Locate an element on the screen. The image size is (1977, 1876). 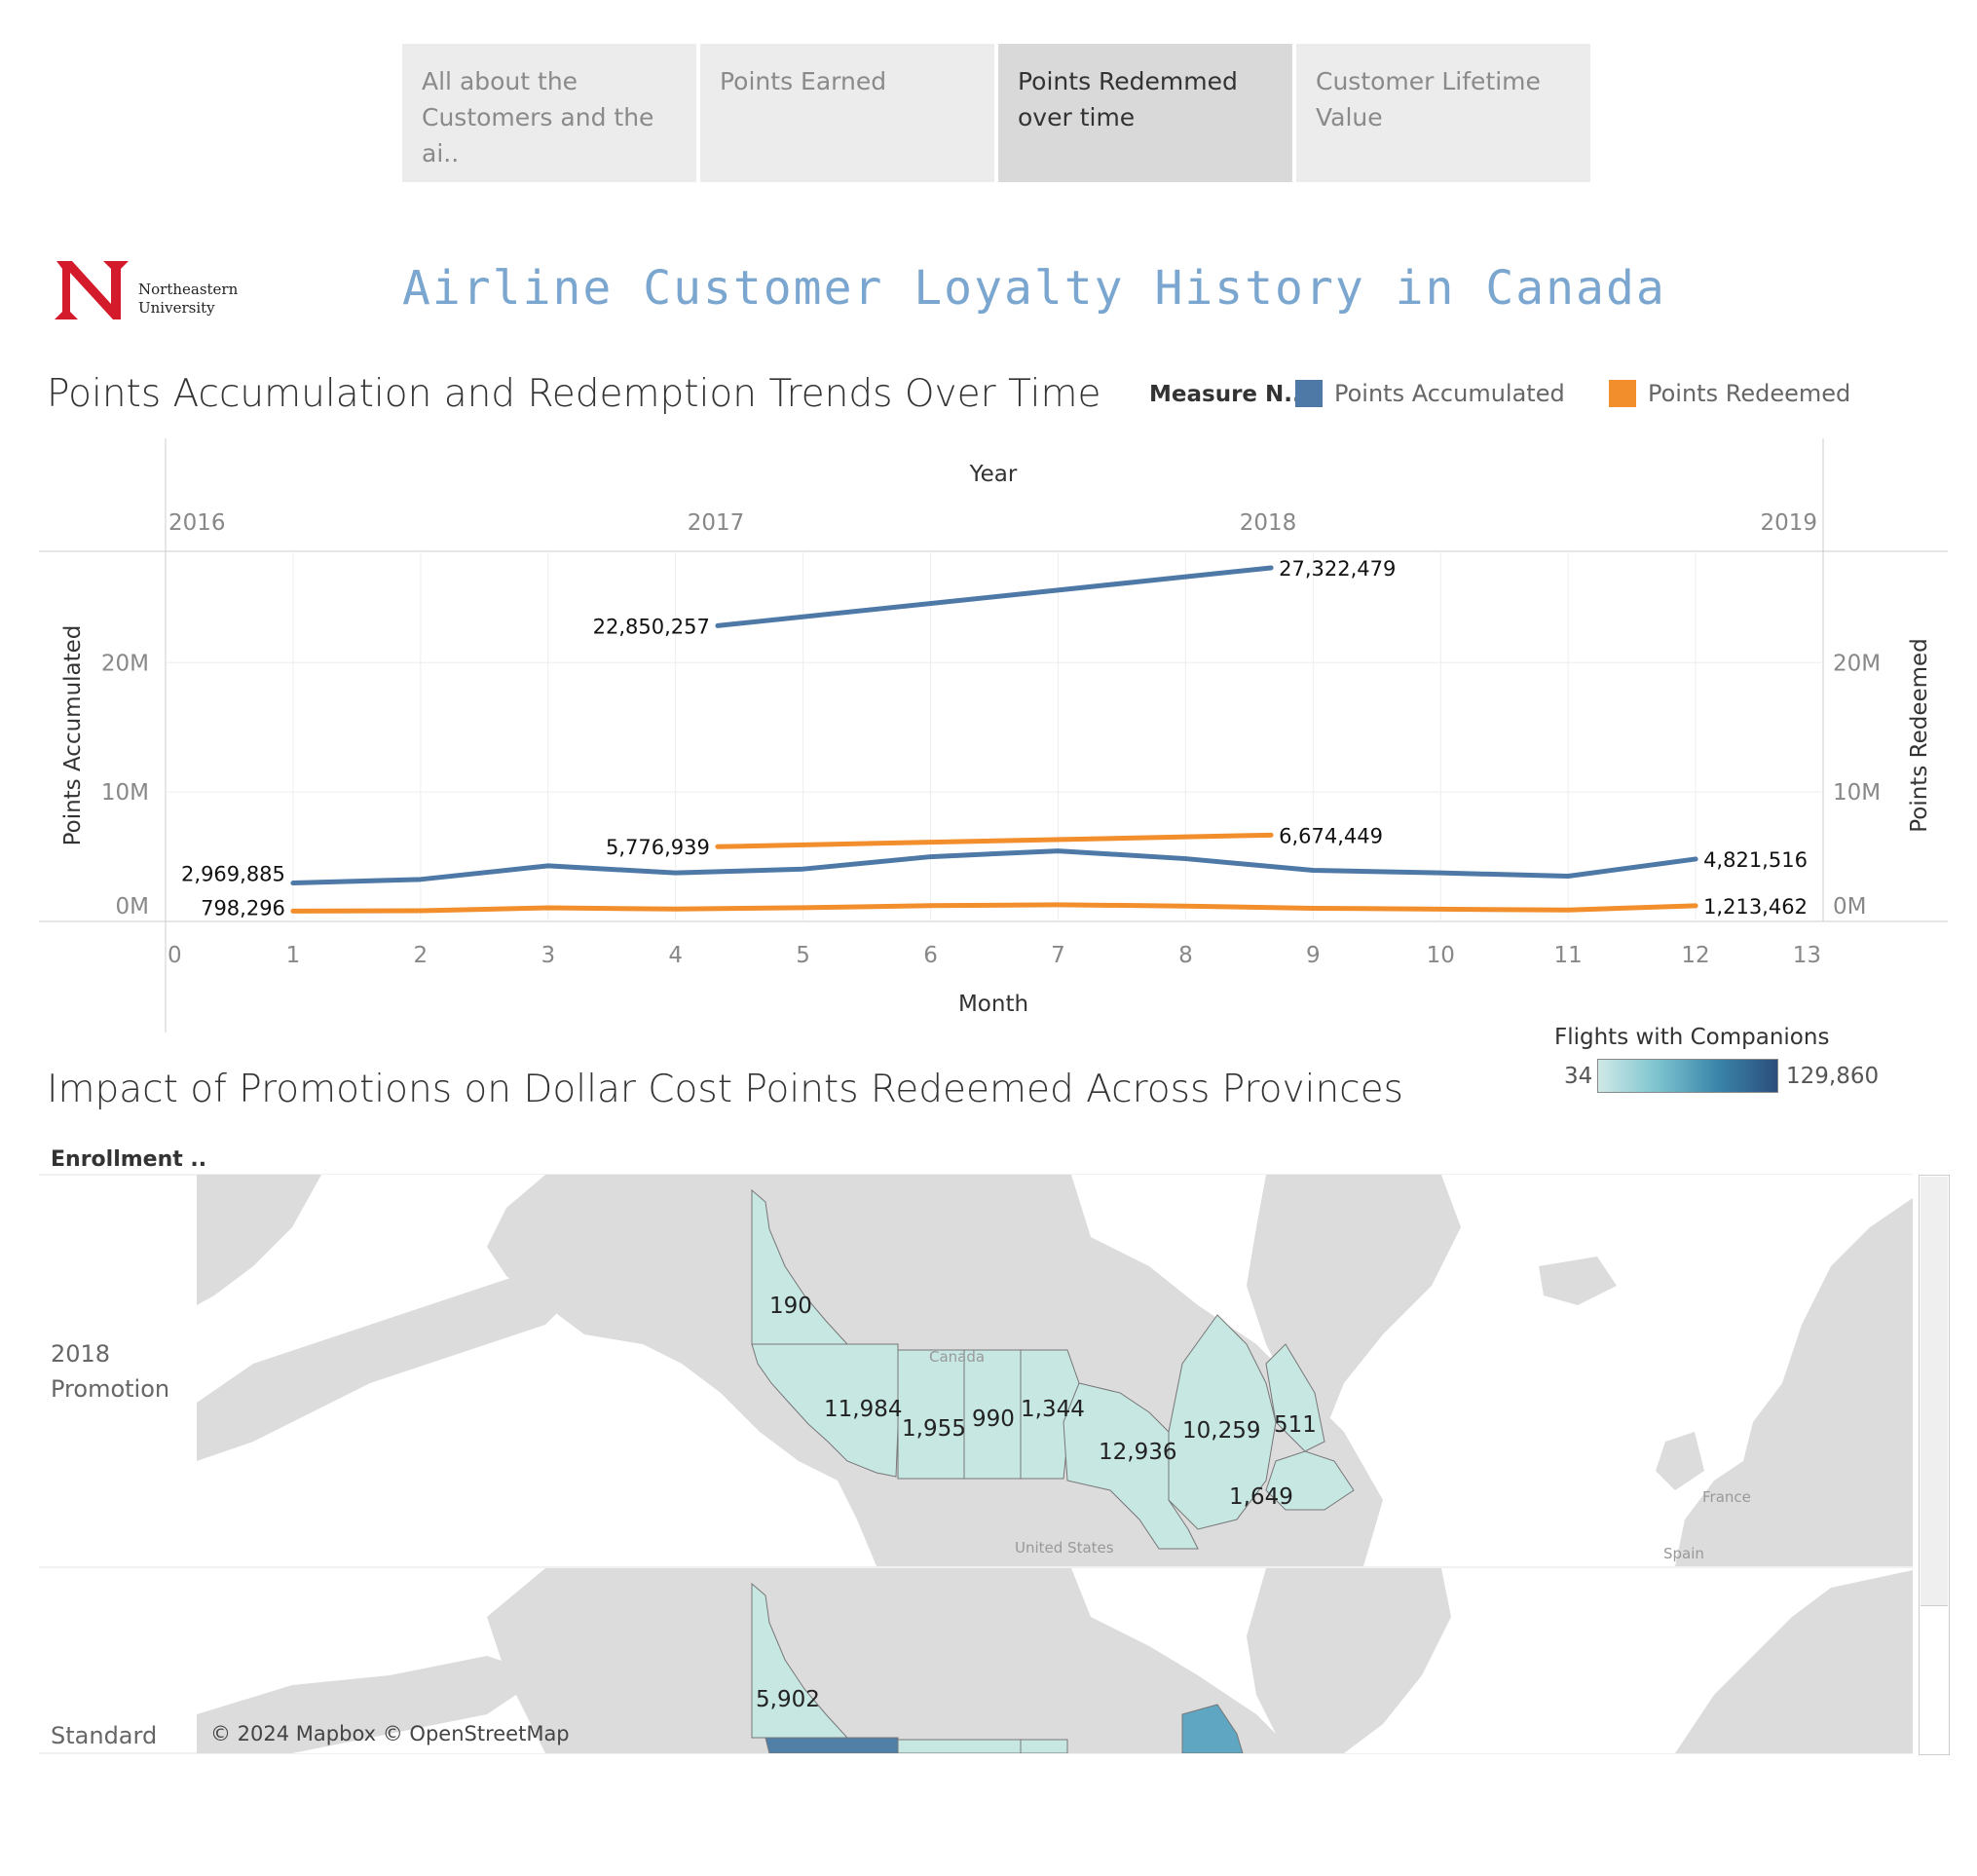
logo-text: Northeastern University is located at coordinates (188, 299).